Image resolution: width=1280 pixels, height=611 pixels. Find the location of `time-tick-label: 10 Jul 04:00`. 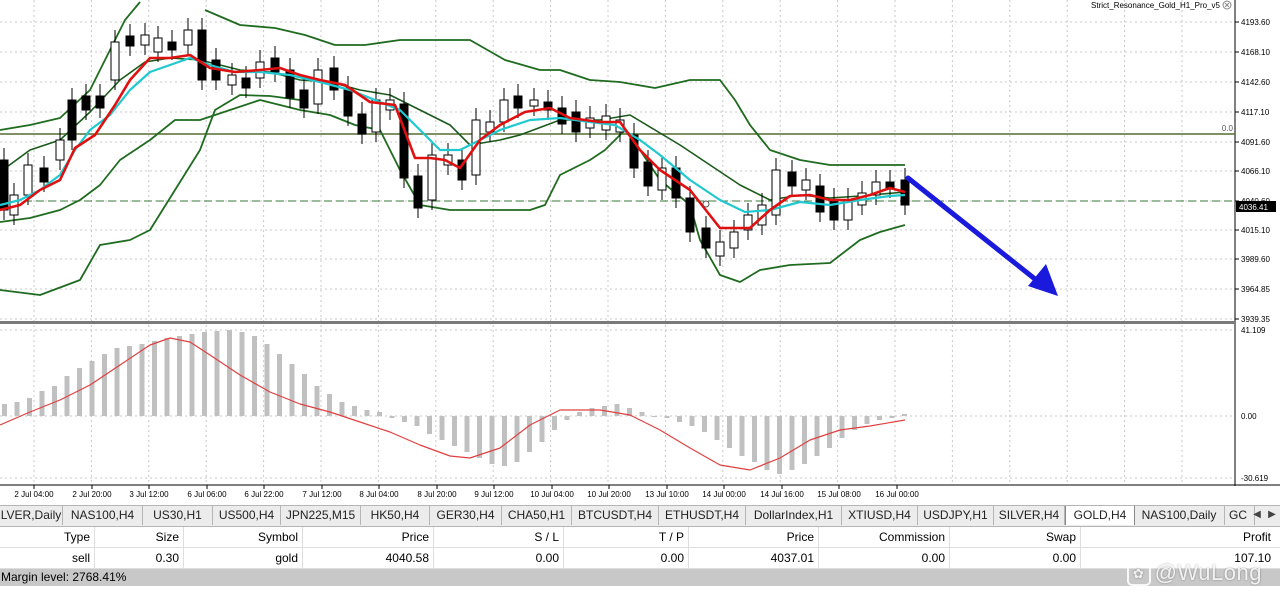

time-tick-label: 10 Jul 04:00 is located at coordinates (552, 494).